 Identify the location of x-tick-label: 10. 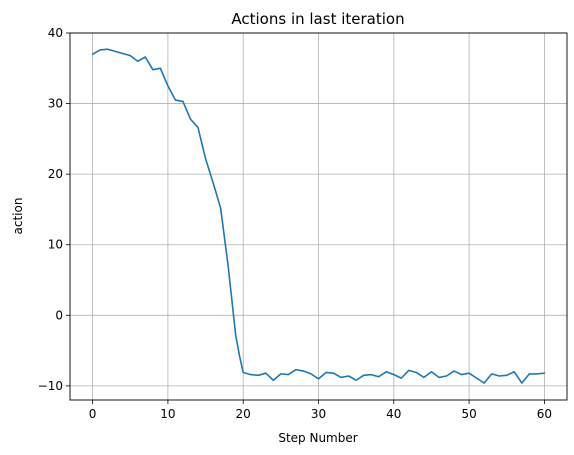
(167, 414).